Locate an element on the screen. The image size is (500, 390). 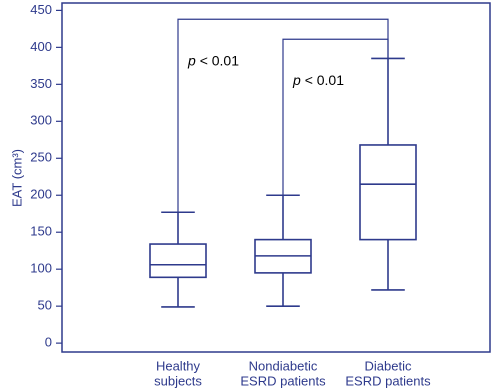
x-tick-label: Diabetic is located at coordinates (388, 365).